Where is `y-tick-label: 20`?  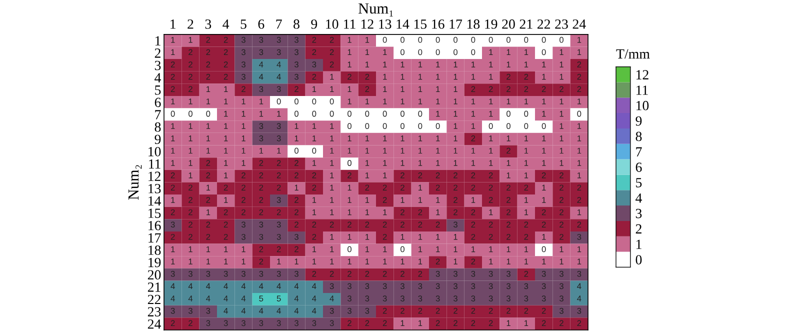
y-tick-label: 20 is located at coordinates (154, 275).